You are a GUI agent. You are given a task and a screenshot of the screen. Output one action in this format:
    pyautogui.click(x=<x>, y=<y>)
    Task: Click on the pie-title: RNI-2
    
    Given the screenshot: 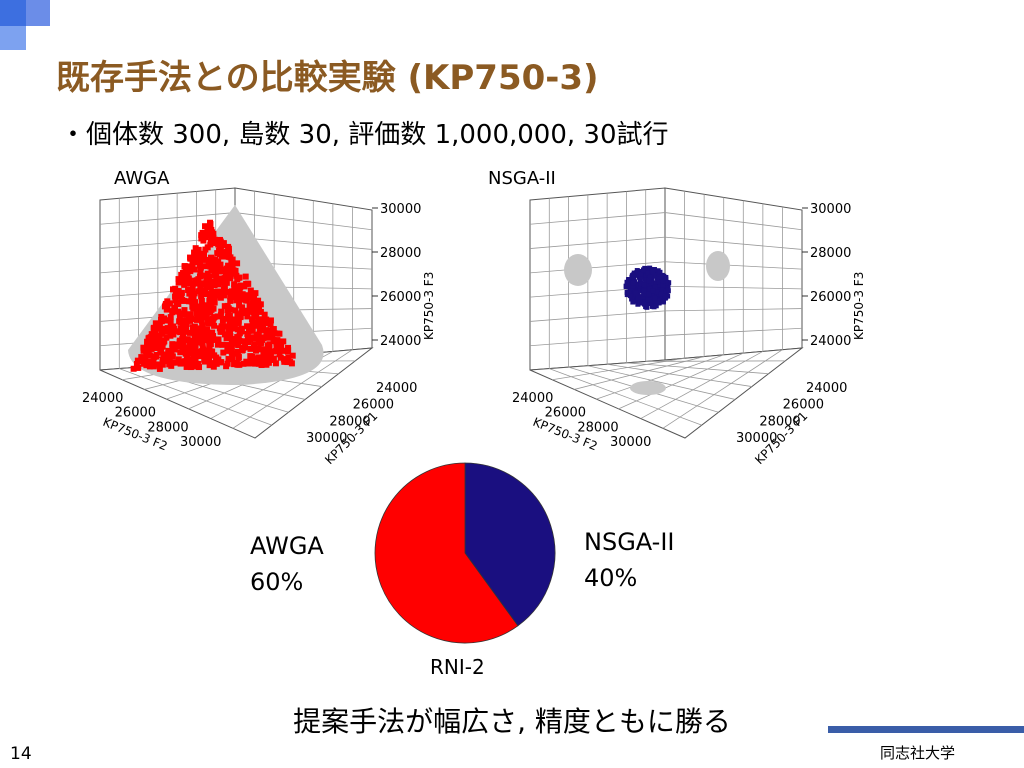 What is the action you would take?
    pyautogui.click(x=457, y=667)
    